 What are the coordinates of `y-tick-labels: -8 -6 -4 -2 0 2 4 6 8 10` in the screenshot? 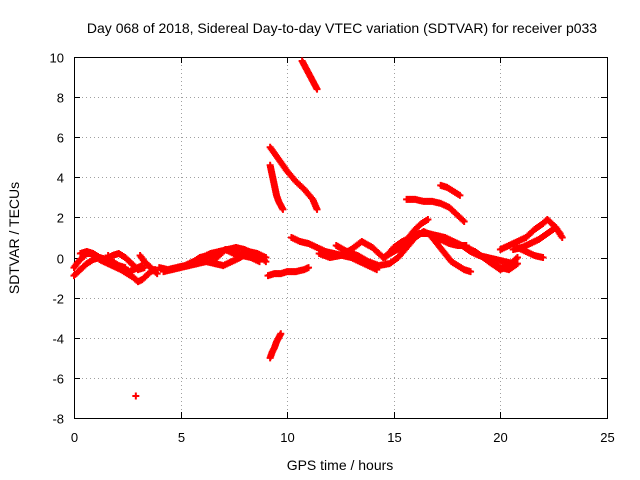 It's located at (57, 239).